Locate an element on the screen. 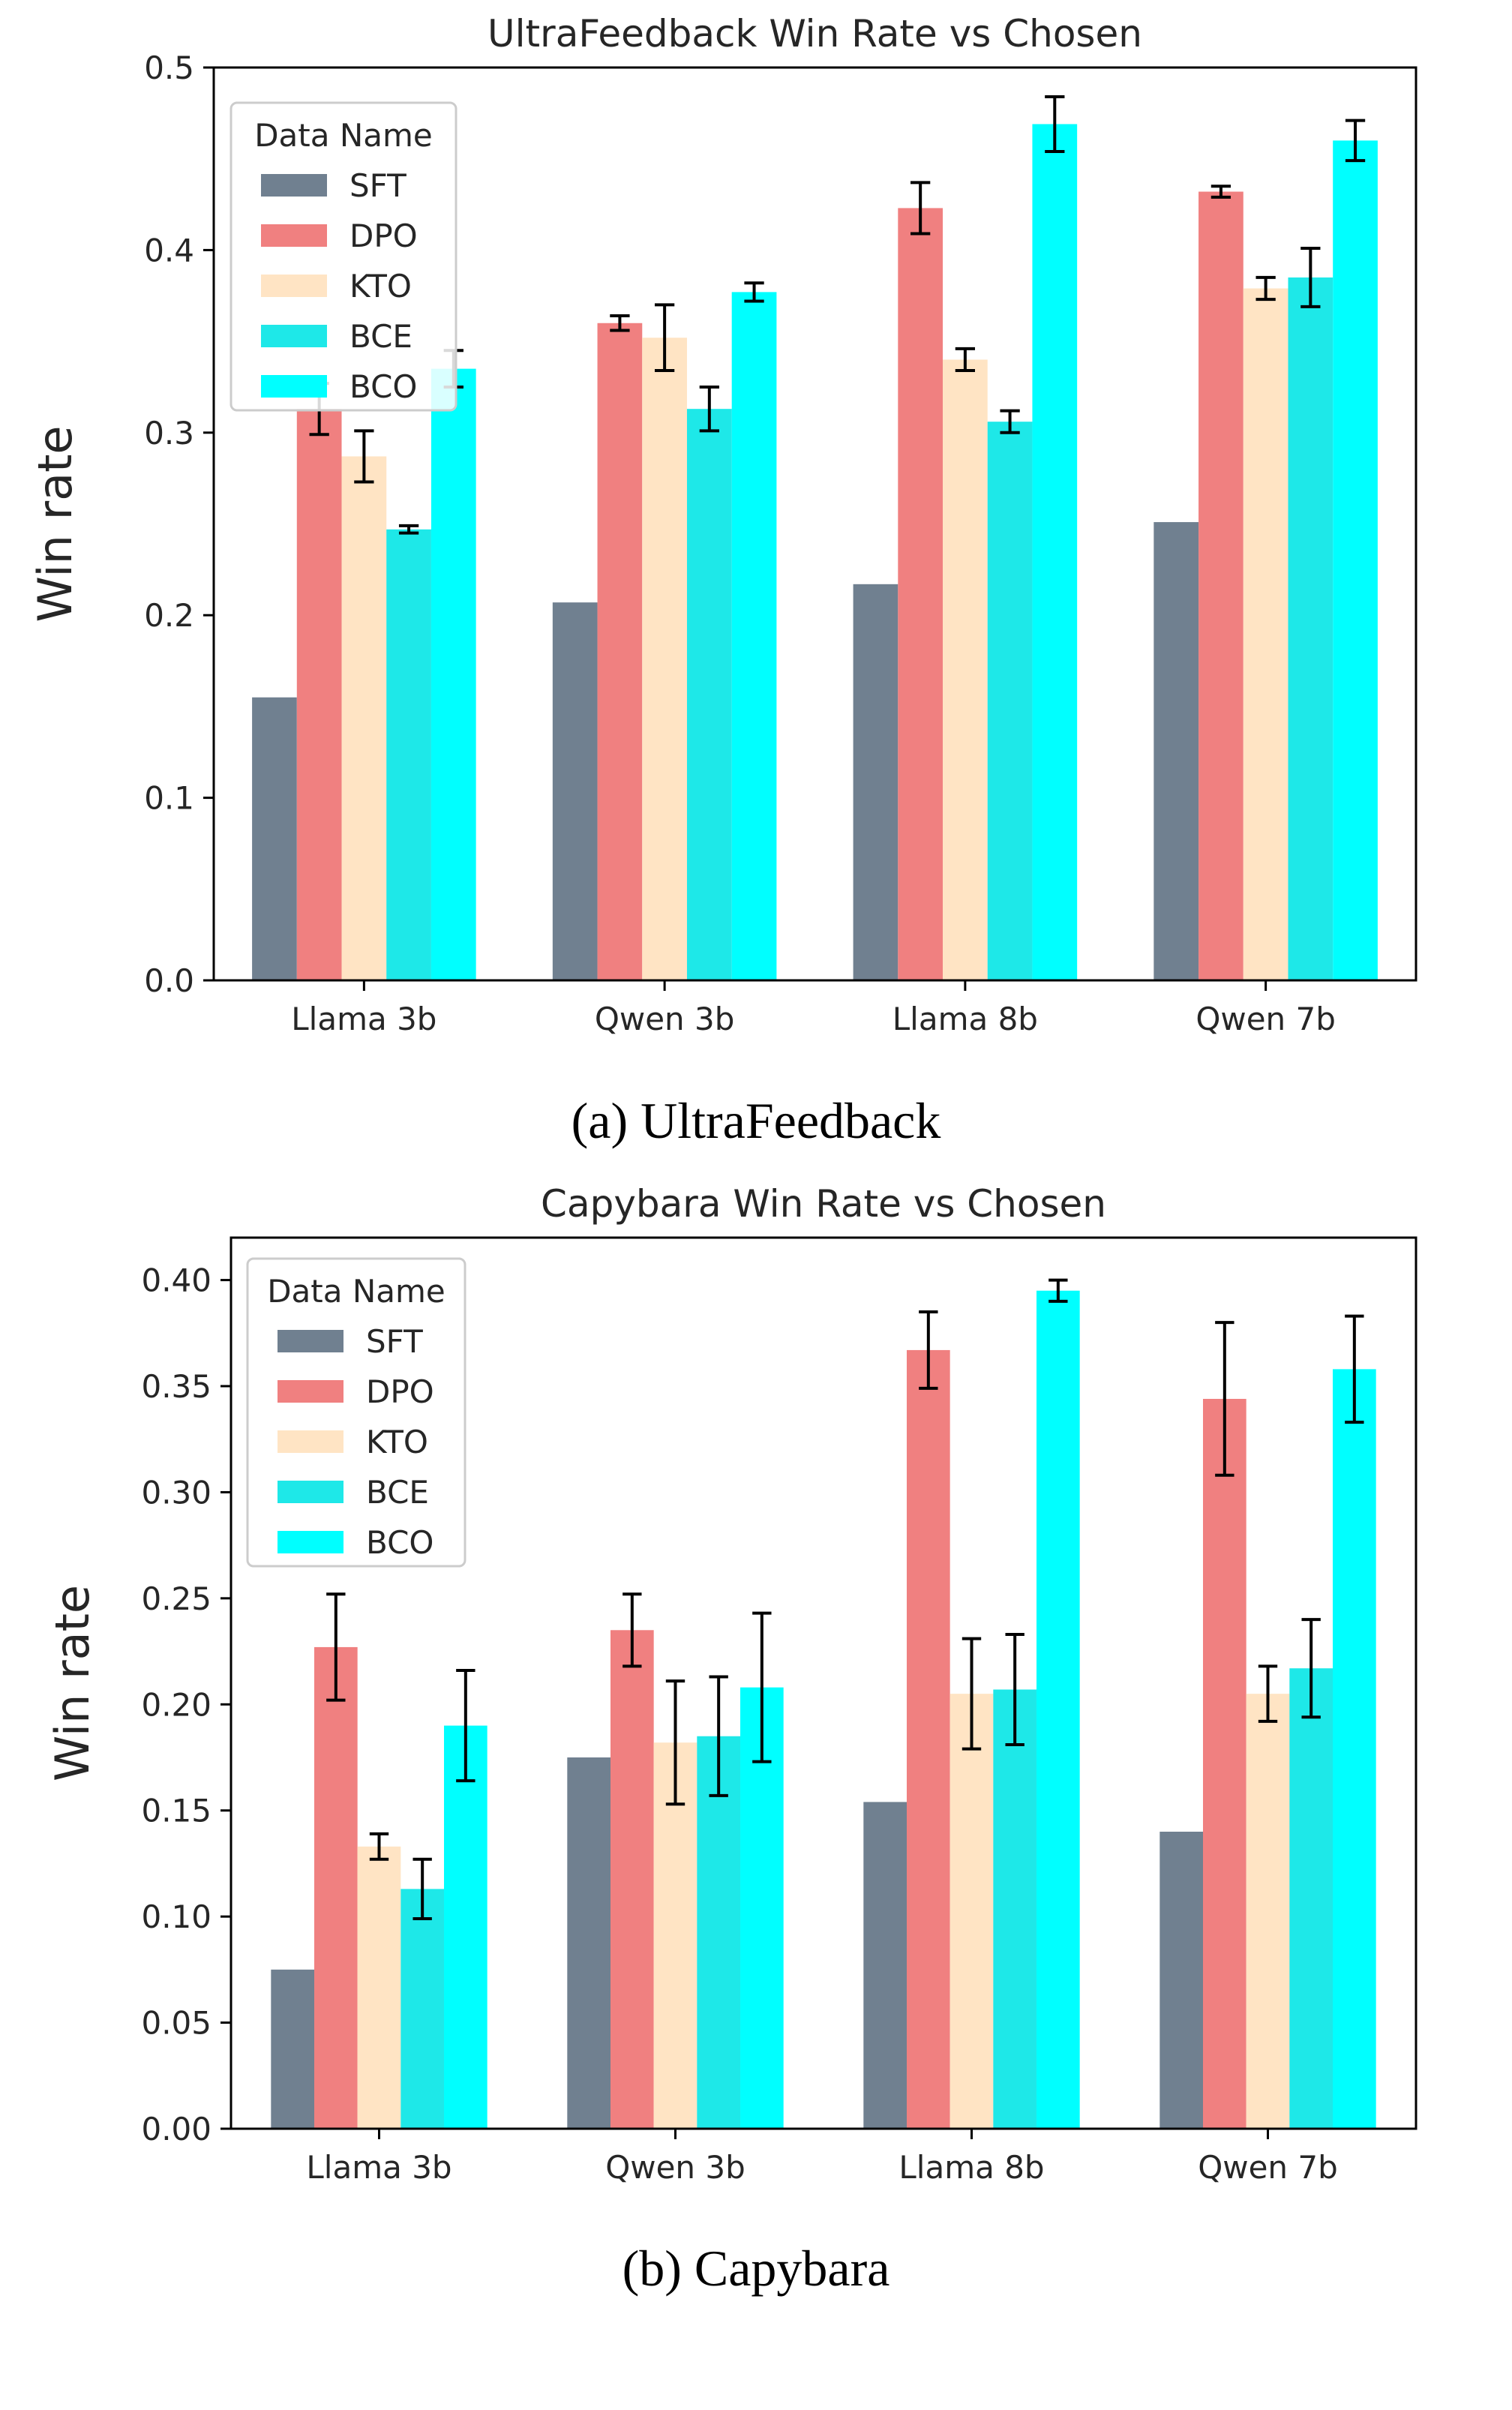  bar-kto-llama-3b is located at coordinates (364, 718).